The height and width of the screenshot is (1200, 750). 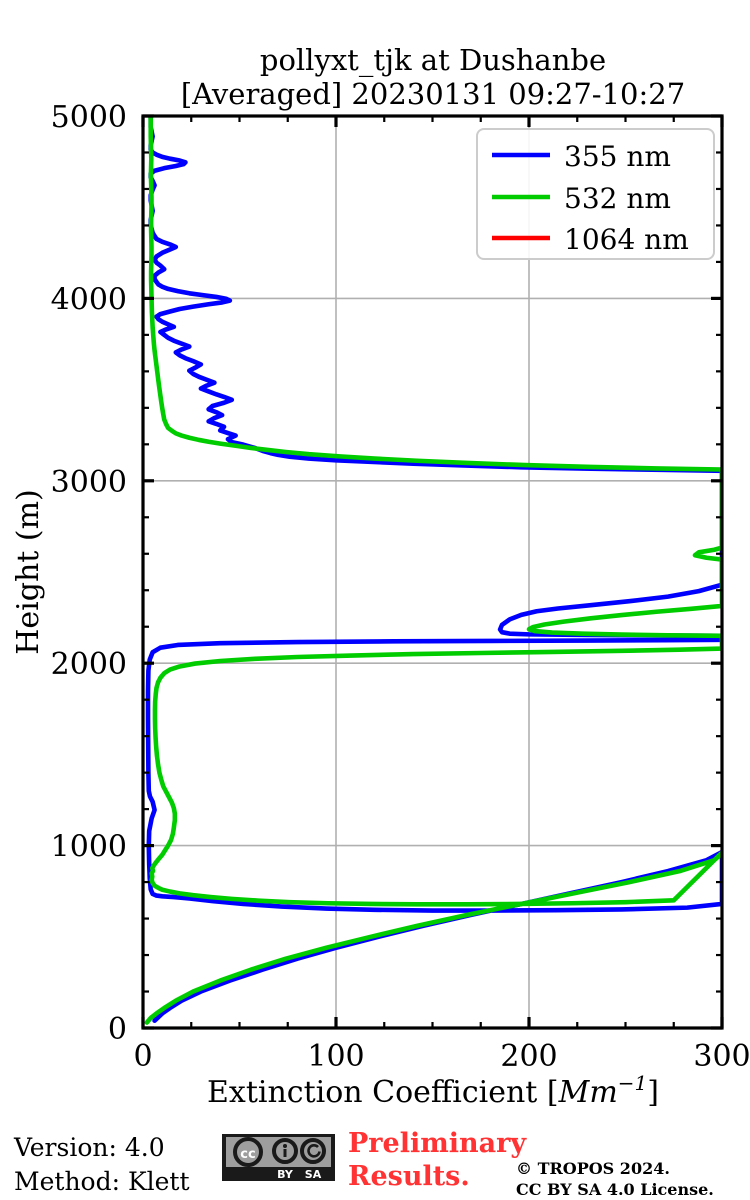 What do you see at coordinates (89, 664) in the screenshot?
I see `y-tick-label: 2000` at bounding box center [89, 664].